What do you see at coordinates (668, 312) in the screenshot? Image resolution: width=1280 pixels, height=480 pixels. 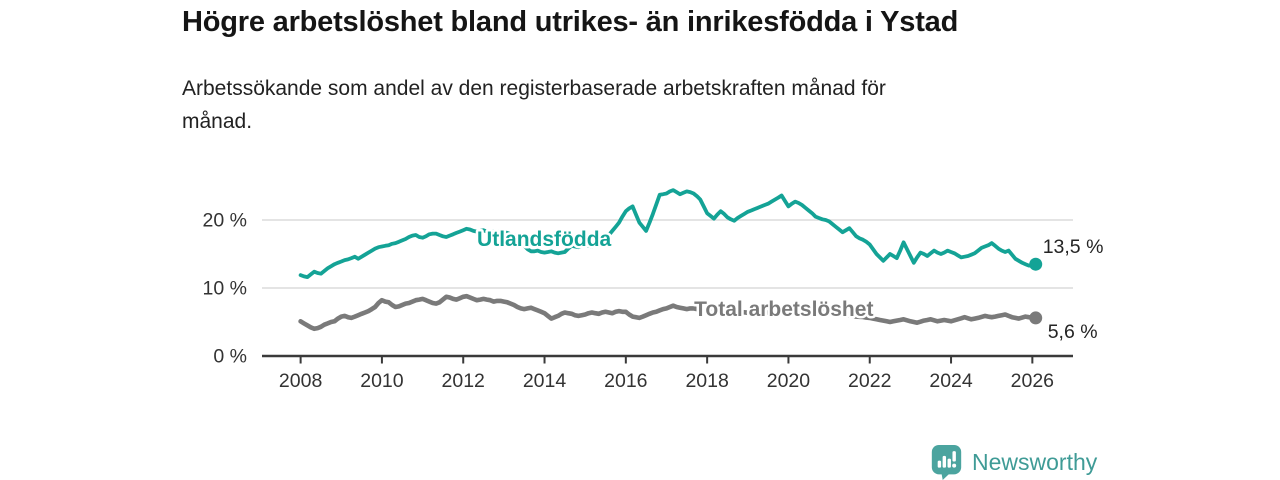 I see `series-line-total-arbetsloshet` at bounding box center [668, 312].